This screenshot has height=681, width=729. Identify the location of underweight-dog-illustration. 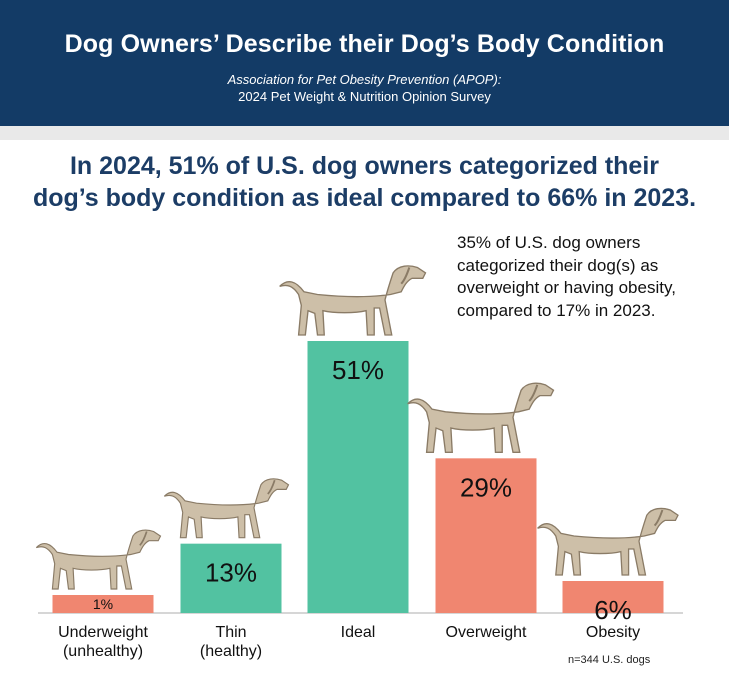
(98, 559).